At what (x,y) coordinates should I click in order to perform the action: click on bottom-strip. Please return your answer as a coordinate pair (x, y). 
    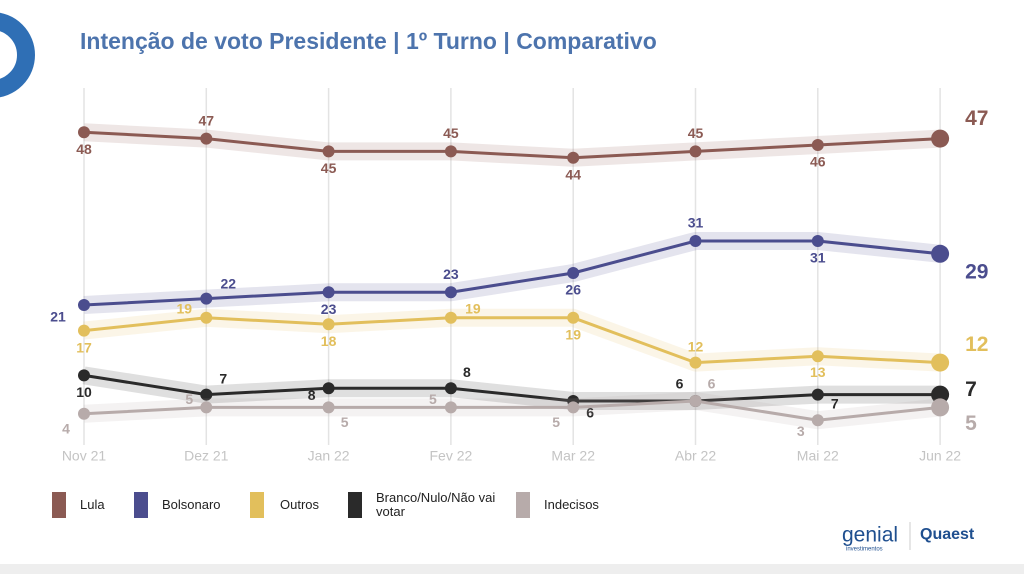
    Looking at the image, I should click on (512, 569).